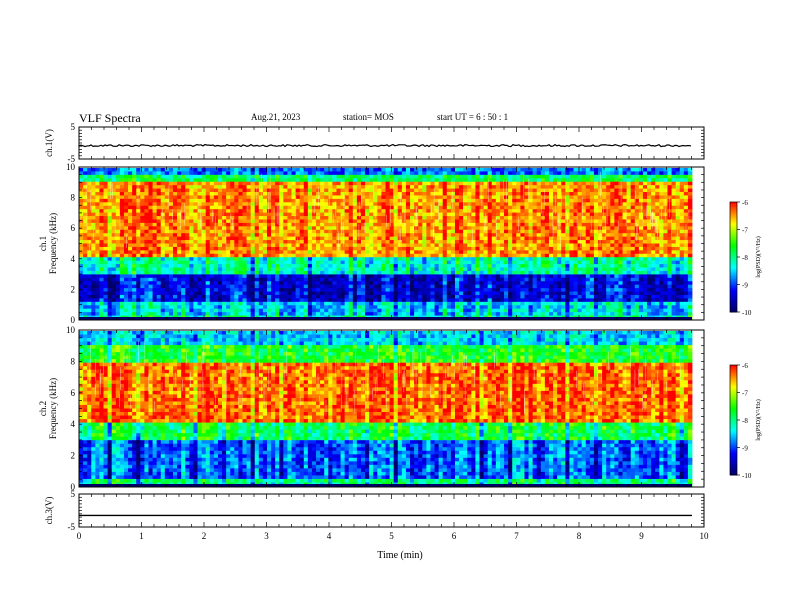 Image resolution: width=792 pixels, height=612 pixels. Describe the element at coordinates (391, 536) in the screenshot. I see `x-tick-label: 5` at that location.